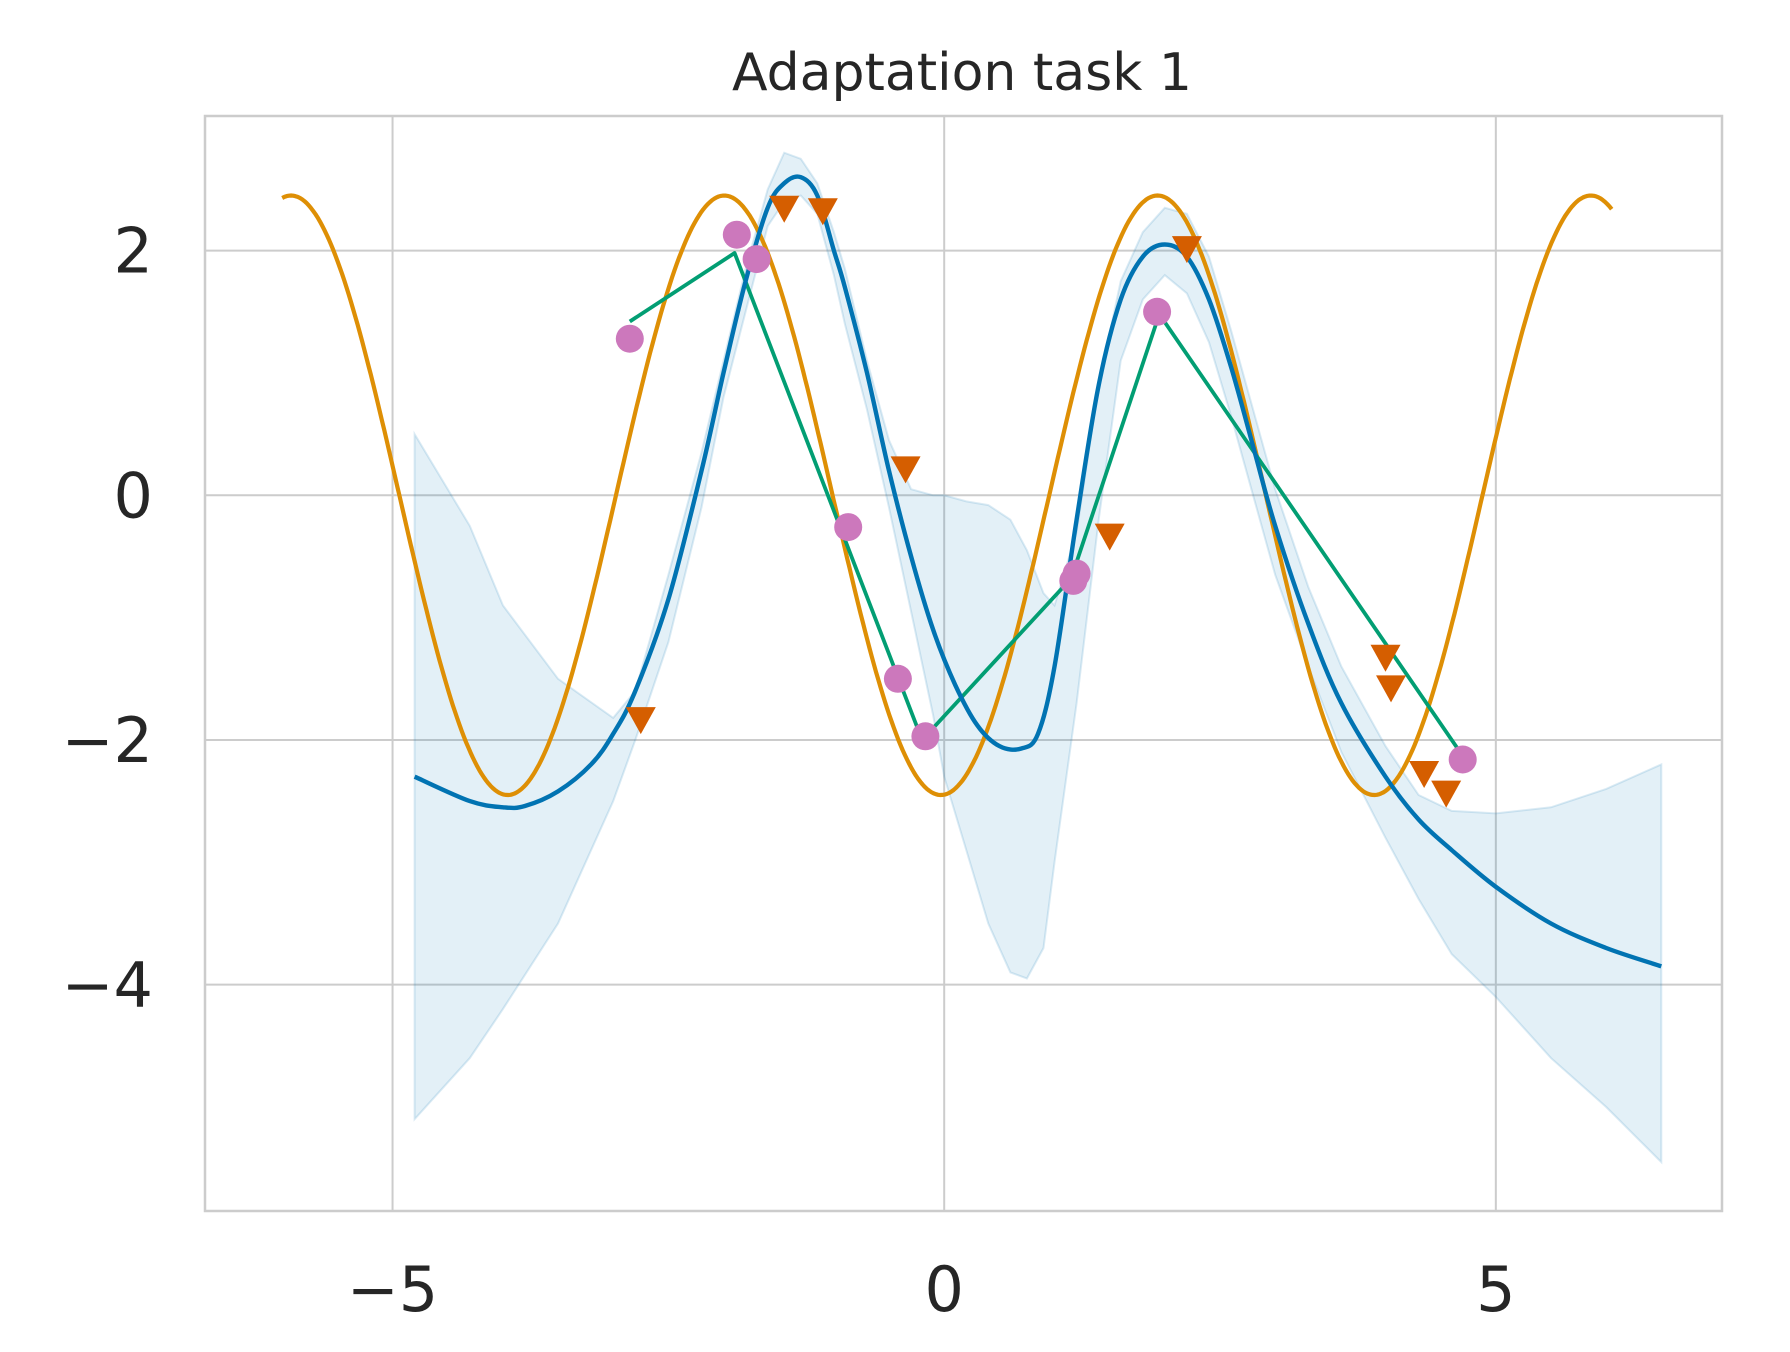 The width and height of the screenshot is (1790, 1352). What do you see at coordinates (107, 740) in the screenshot?
I see `y-tick-label: −2` at bounding box center [107, 740].